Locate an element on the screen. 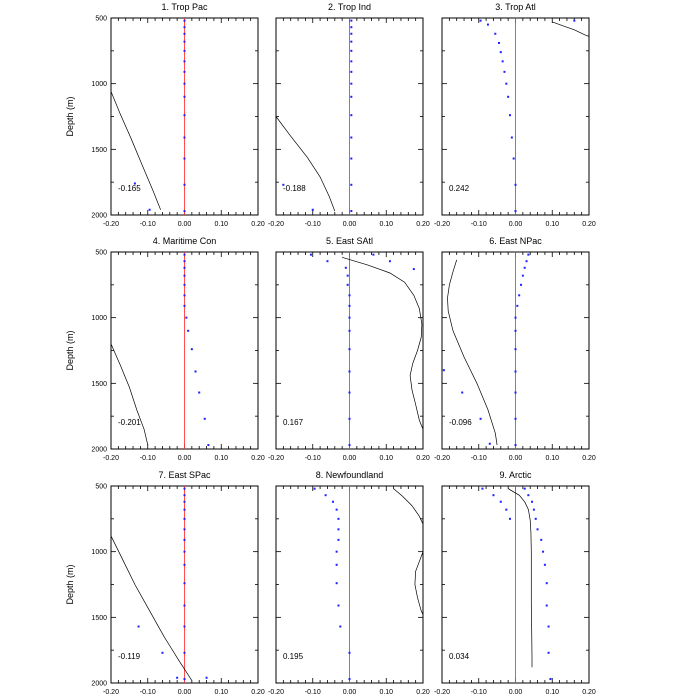 The width and height of the screenshot is (700, 700). panel-title: 5. East SAtl is located at coordinates (349, 241).